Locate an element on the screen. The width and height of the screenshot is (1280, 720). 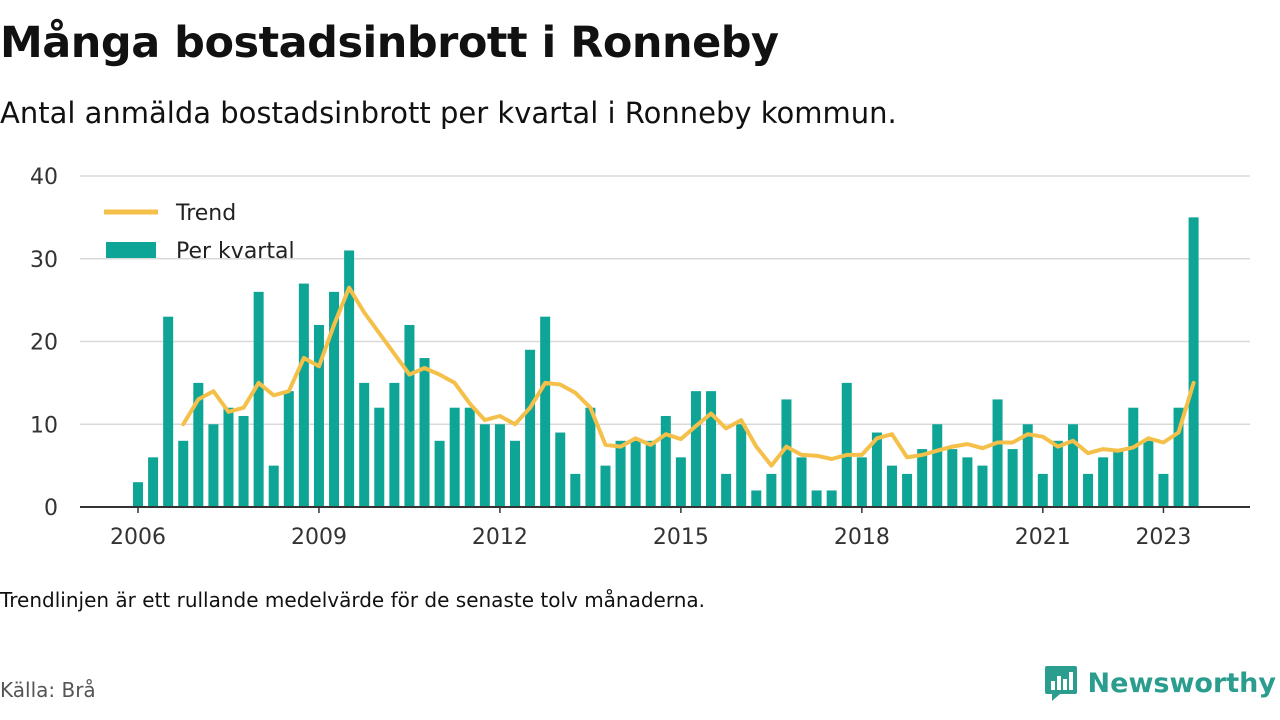
x-tick-label: 2006 is located at coordinates (138, 537).